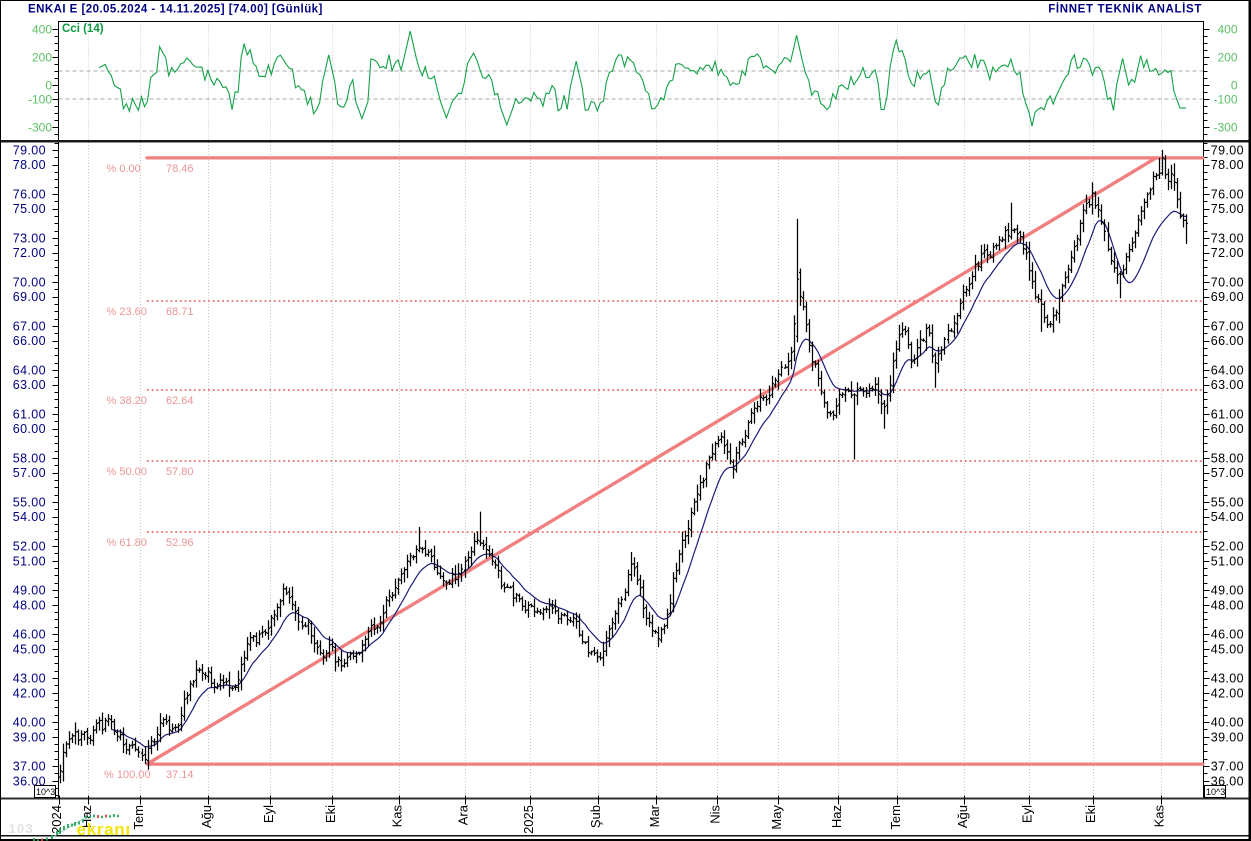 This screenshot has width=1251, height=841. What do you see at coordinates (836, 816) in the screenshot?
I see `svg-text: Haz` at bounding box center [836, 816].